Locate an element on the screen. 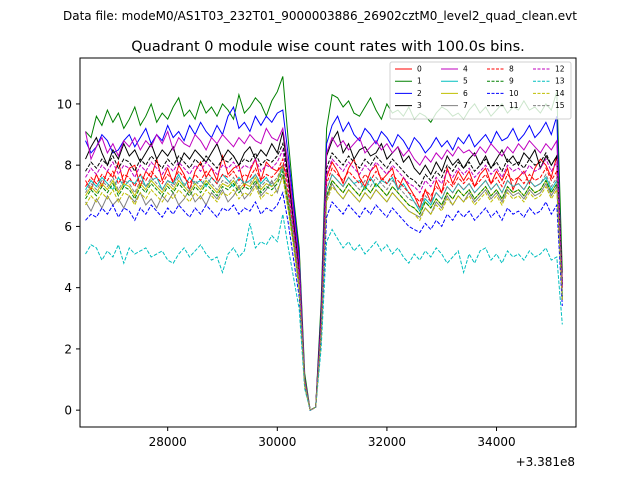 The image size is (640, 480). legend-label-14: 14 is located at coordinates (560, 93).